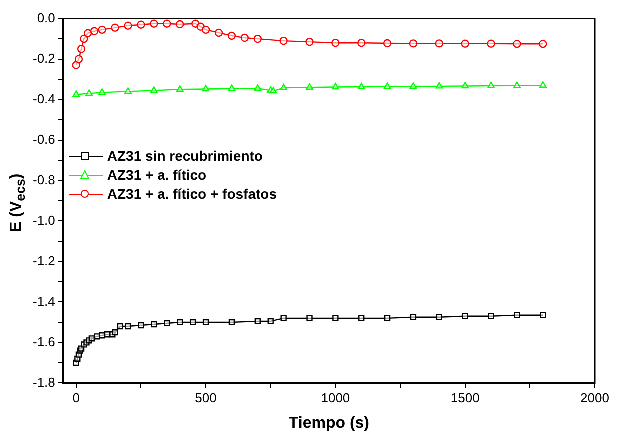 The image size is (623, 445). What do you see at coordinates (465, 398) in the screenshot?
I see `x-tick-label: 1500` at bounding box center [465, 398].